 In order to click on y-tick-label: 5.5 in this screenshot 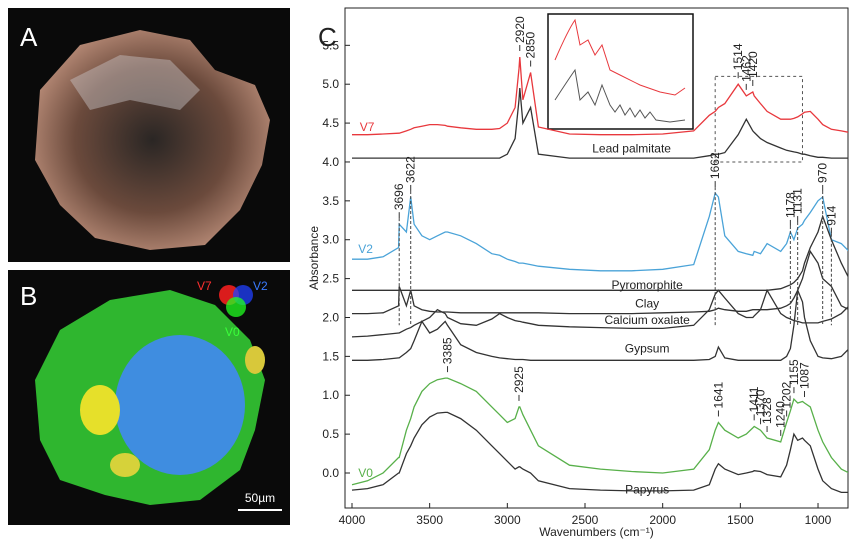, I will do `click(330, 45)`.